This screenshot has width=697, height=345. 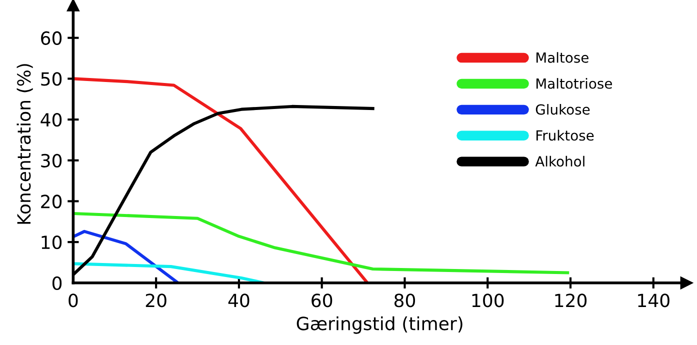 I want to click on x-tick-label: 40, so click(x=239, y=301).